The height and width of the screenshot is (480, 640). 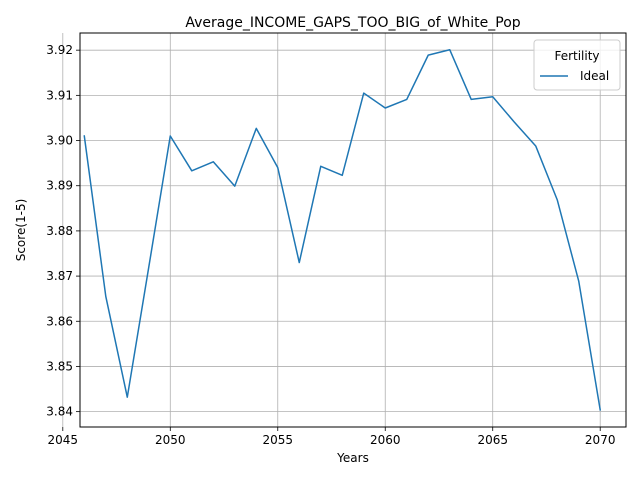 I want to click on y-tick-label: 3.86, so click(x=59, y=321).